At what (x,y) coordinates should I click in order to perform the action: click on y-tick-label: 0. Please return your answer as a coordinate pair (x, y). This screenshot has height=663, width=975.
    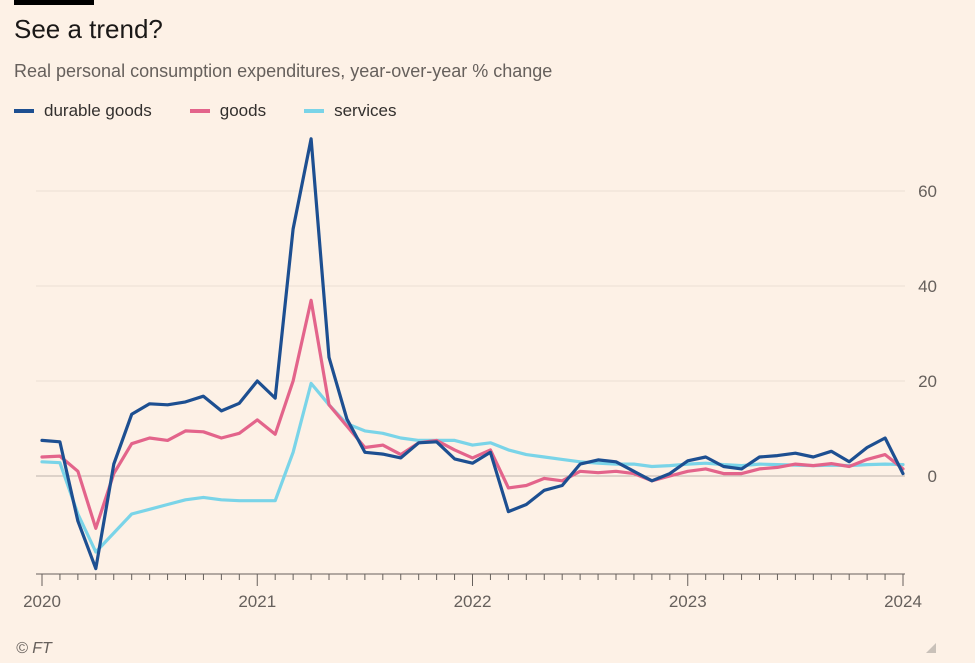
    Looking at the image, I should click on (932, 476).